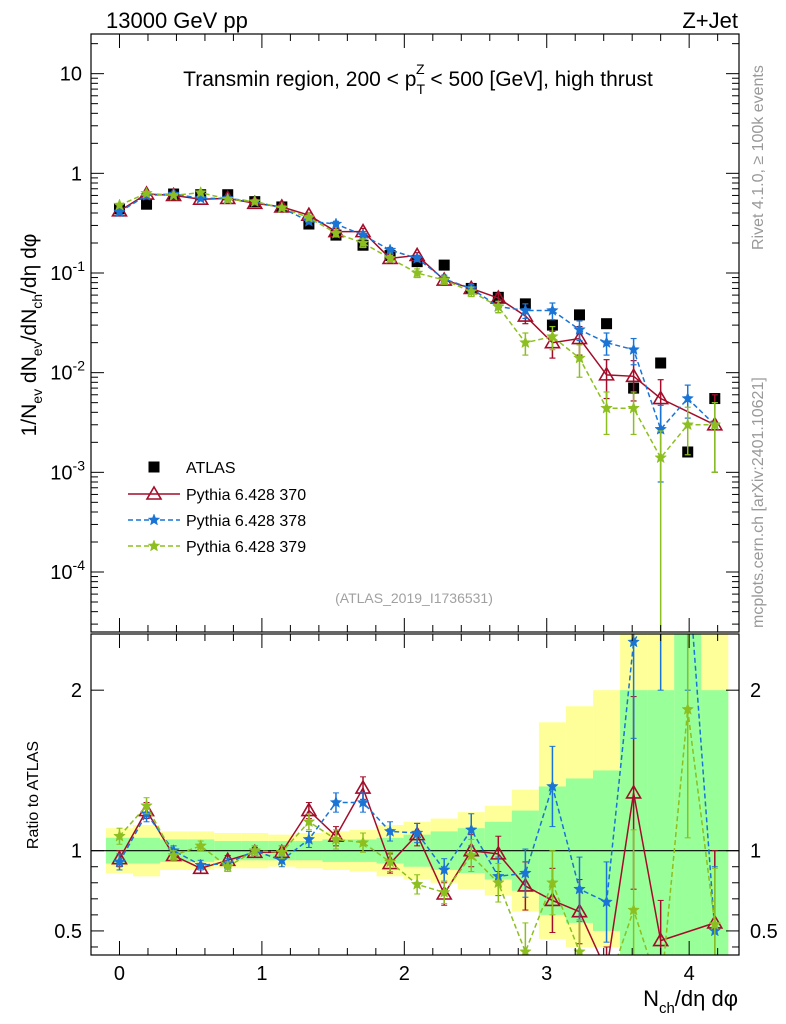 The height and width of the screenshot is (1024, 786). Describe the element at coordinates (79, 465) in the screenshot. I see `tick-exponent: -3` at that location.